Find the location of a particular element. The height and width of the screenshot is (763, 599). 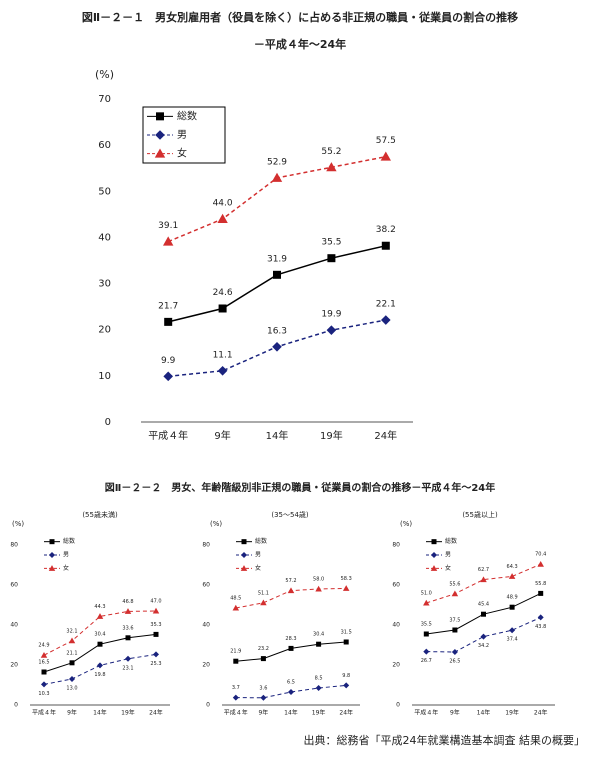

data-label: 38.2 is located at coordinates (386, 230).